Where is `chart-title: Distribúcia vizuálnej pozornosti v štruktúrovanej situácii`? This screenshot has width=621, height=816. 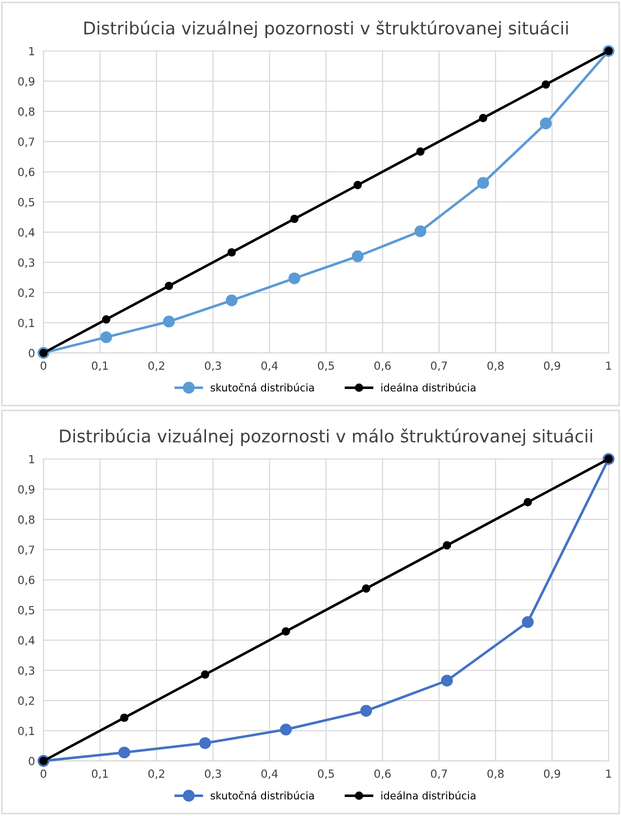
chart-title: Distribúcia vizuálnej pozornosti v štruktúrovanej situácii is located at coordinates (326, 29).